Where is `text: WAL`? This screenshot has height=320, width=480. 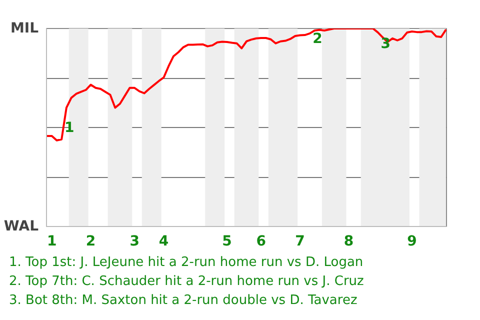 text: WAL is located at coordinates (21, 226).